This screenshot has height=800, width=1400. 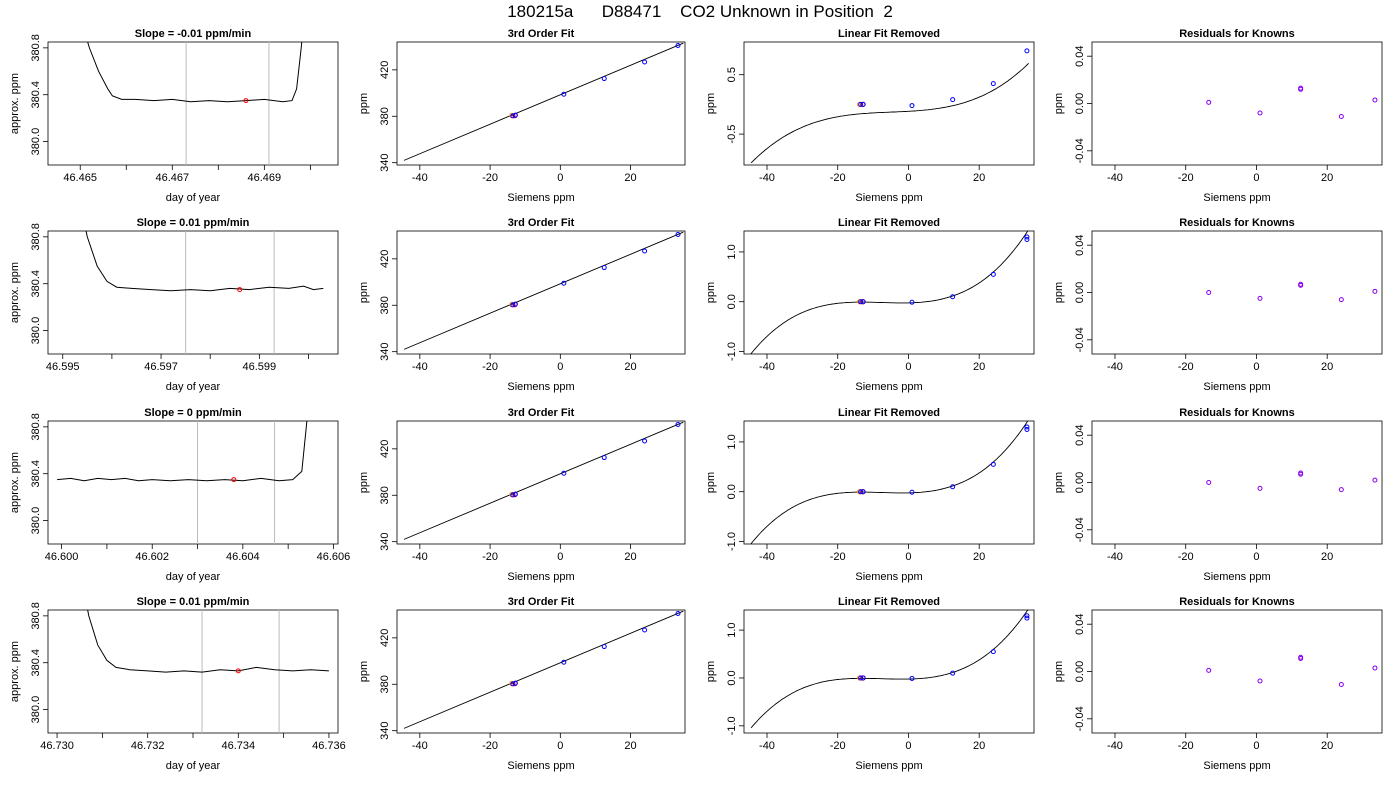 What do you see at coordinates (36, 284) in the screenshot?
I see `y-tick-label: 380.4` at bounding box center [36, 284].